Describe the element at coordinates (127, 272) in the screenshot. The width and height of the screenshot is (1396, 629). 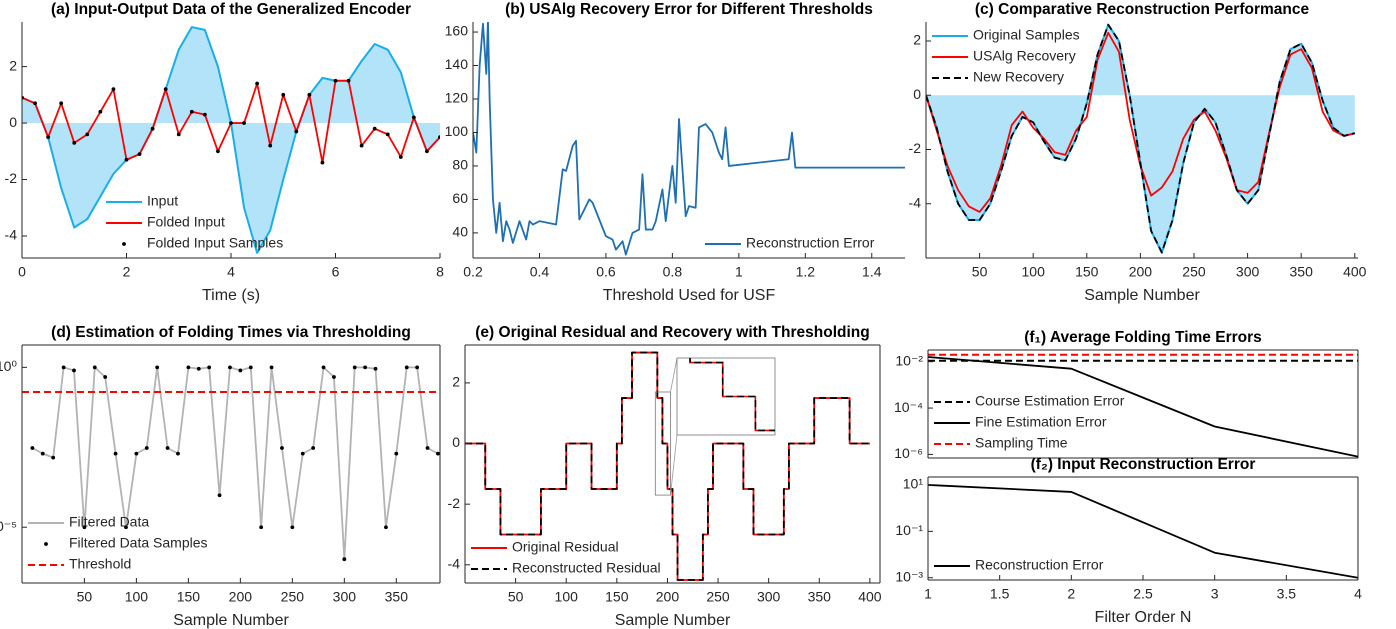
I see `x-tick-label: 2` at that location.